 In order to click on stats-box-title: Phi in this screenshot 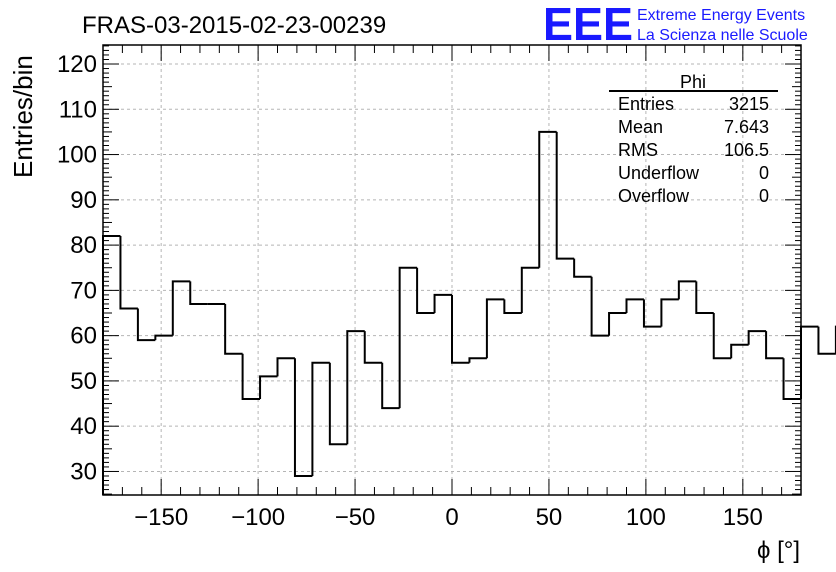, I will do `click(693, 82)`.